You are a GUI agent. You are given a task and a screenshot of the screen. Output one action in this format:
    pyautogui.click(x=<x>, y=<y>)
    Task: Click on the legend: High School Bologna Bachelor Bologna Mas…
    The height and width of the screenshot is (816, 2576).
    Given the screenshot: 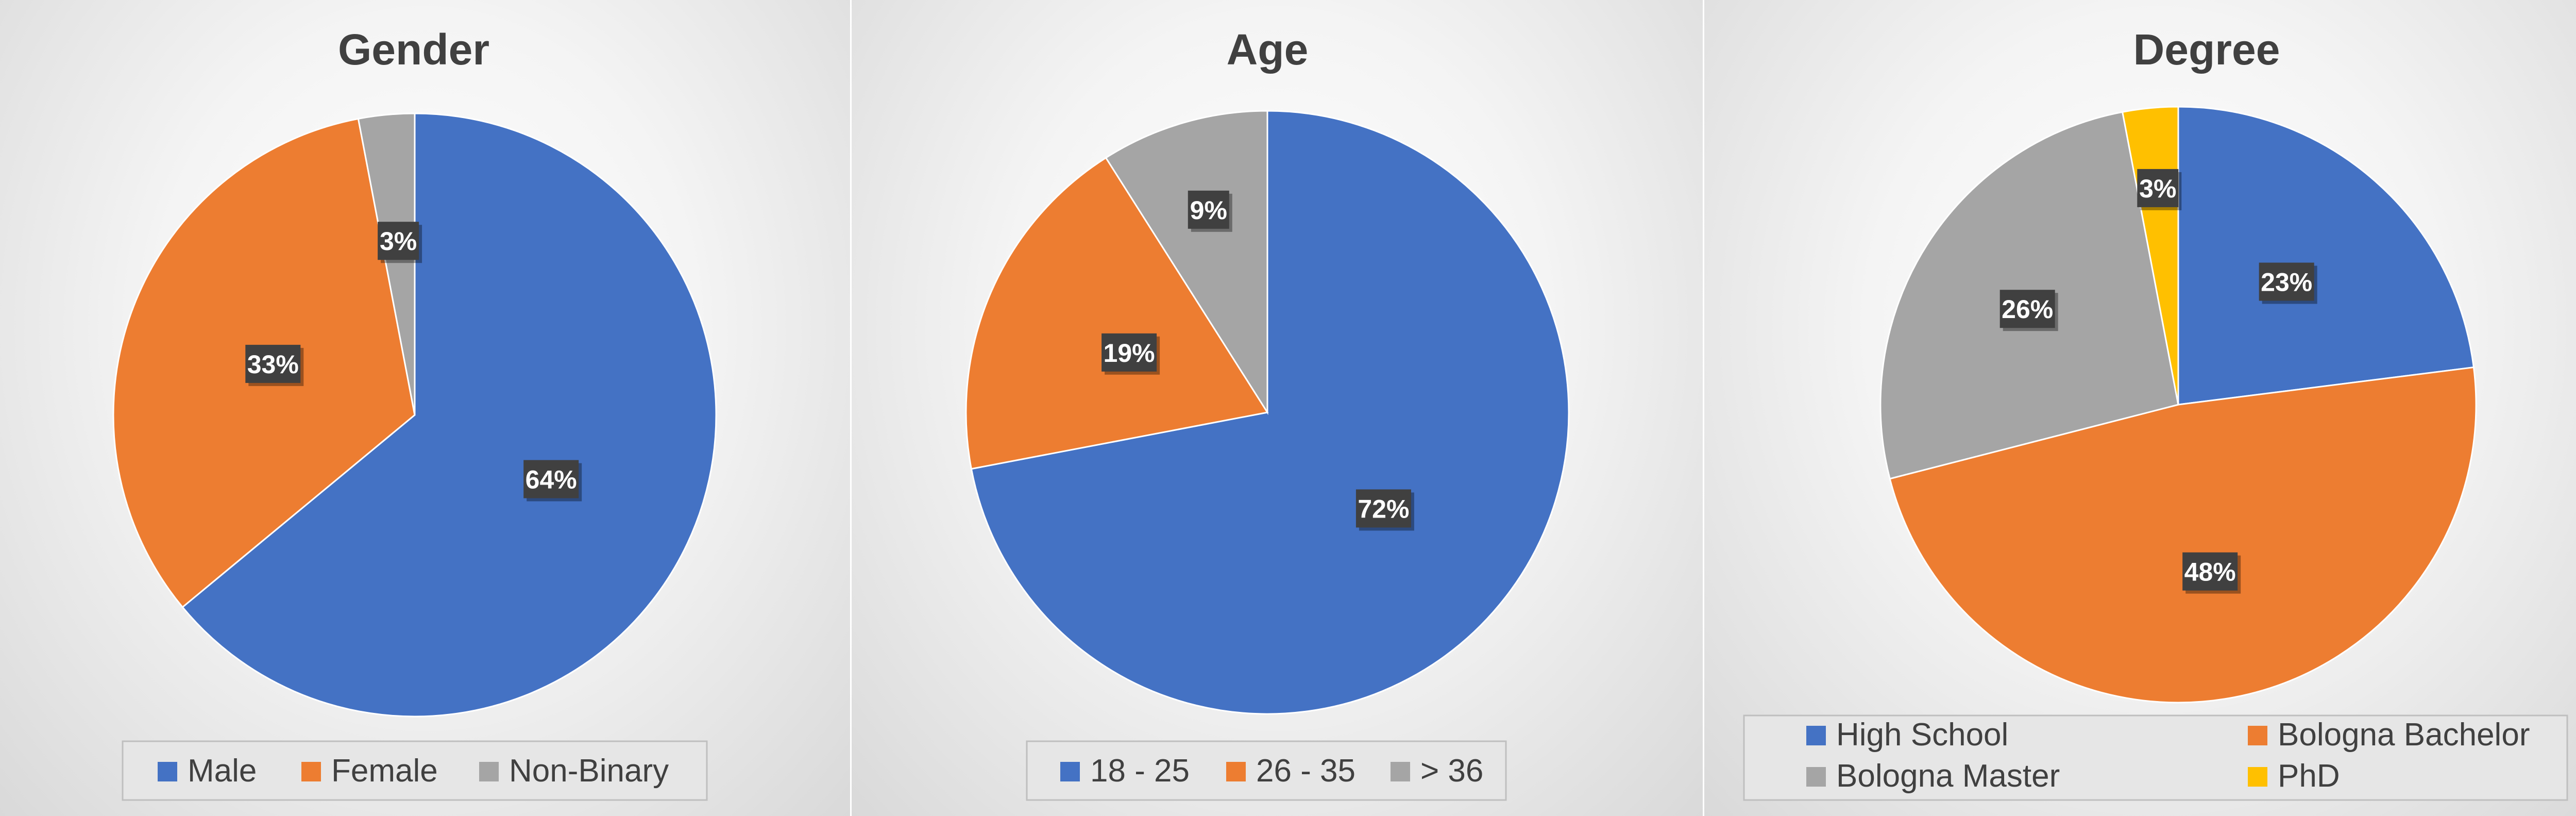 What is the action you would take?
    pyautogui.click(x=2155, y=757)
    